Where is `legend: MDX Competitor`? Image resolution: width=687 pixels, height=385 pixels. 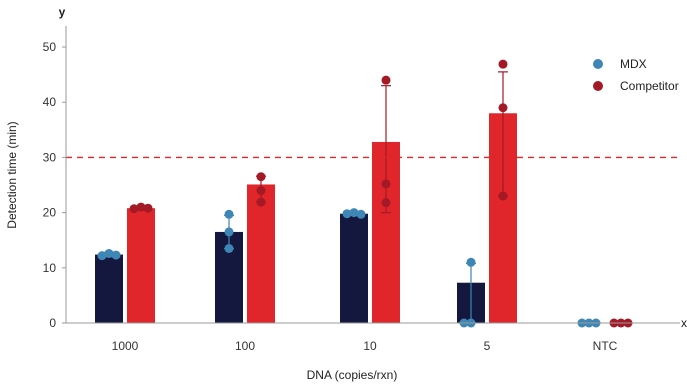
legend: MDX Competitor is located at coordinates (636, 75).